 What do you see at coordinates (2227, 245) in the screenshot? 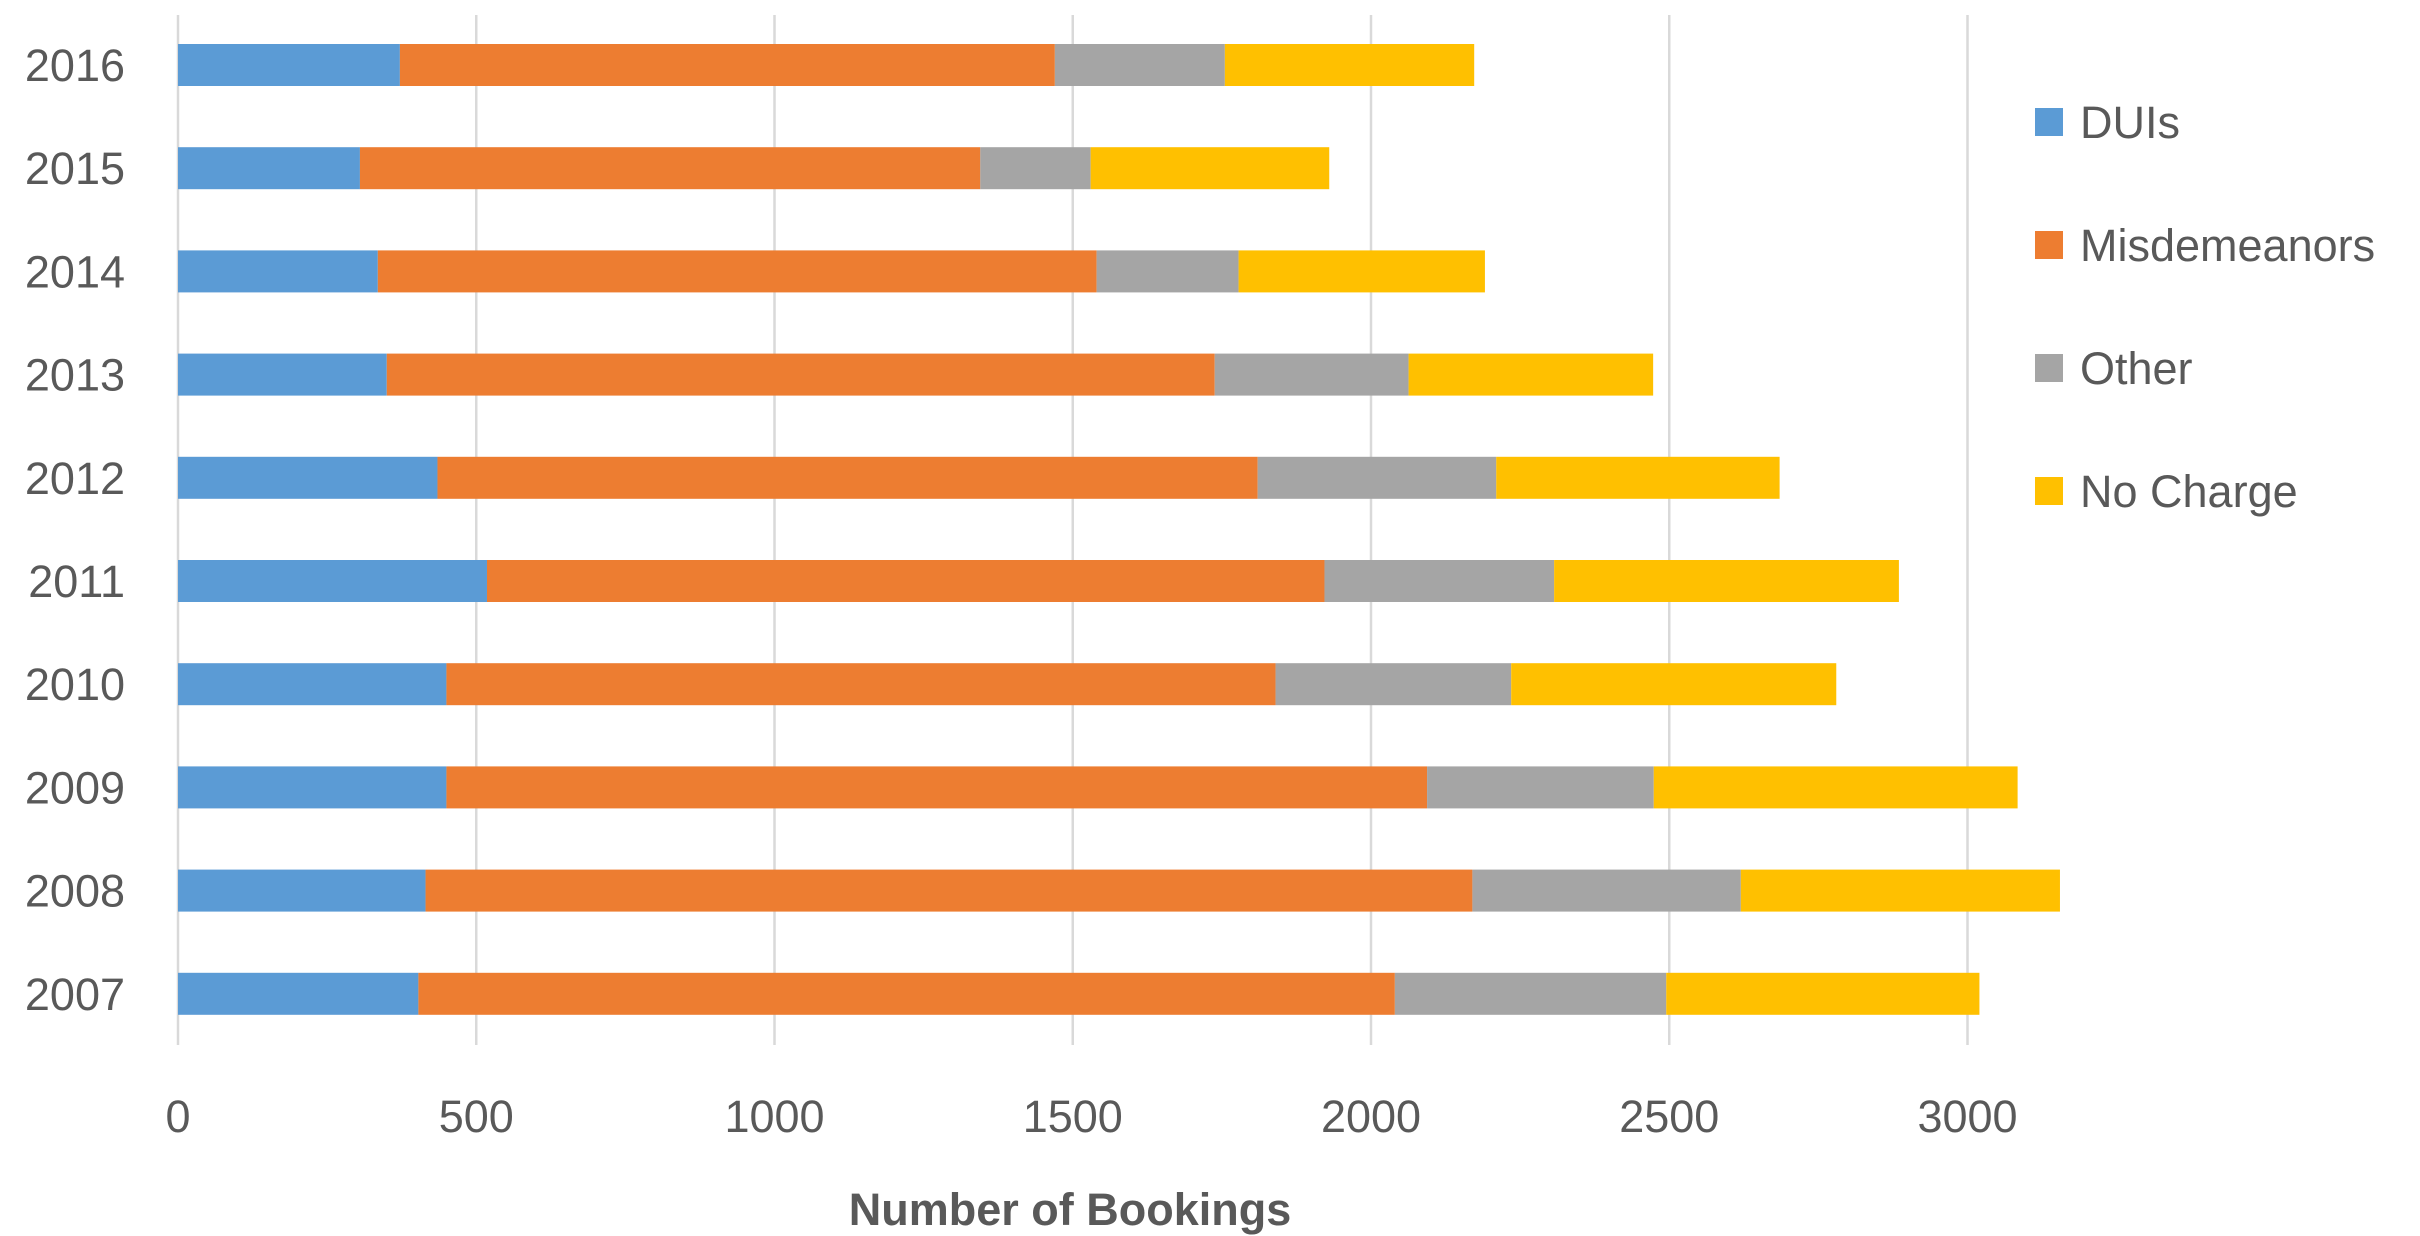
I see `legend-label: Misdemeanors` at bounding box center [2227, 245].